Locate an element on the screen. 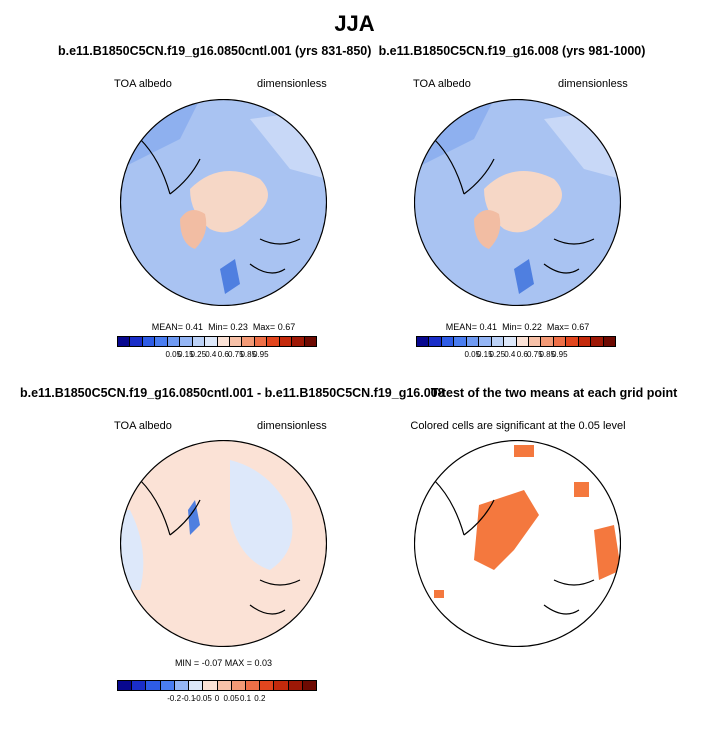 The width and height of the screenshot is (709, 735). panel1-field-high is located at coordinates (229, 202).